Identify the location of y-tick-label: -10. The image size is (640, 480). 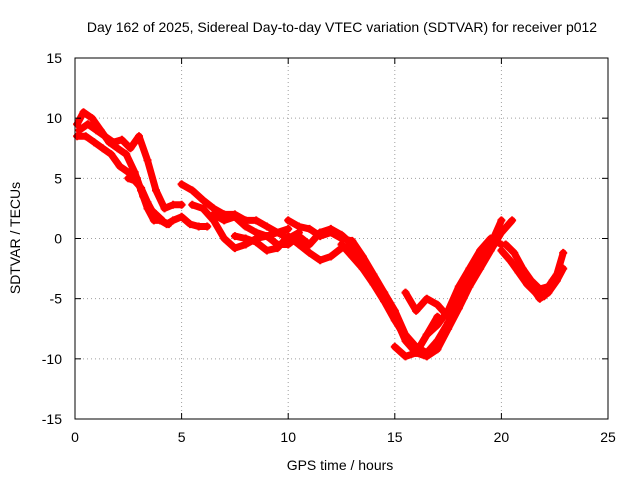
(52, 359).